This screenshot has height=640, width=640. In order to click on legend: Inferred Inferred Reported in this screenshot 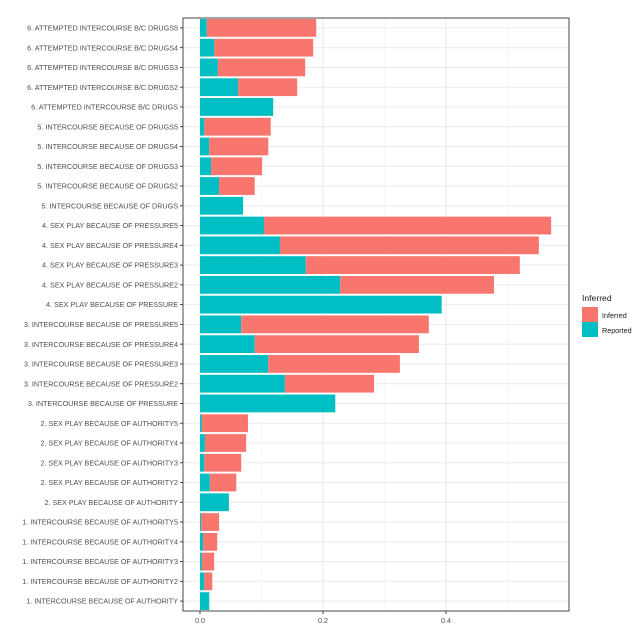, I will do `click(607, 315)`.